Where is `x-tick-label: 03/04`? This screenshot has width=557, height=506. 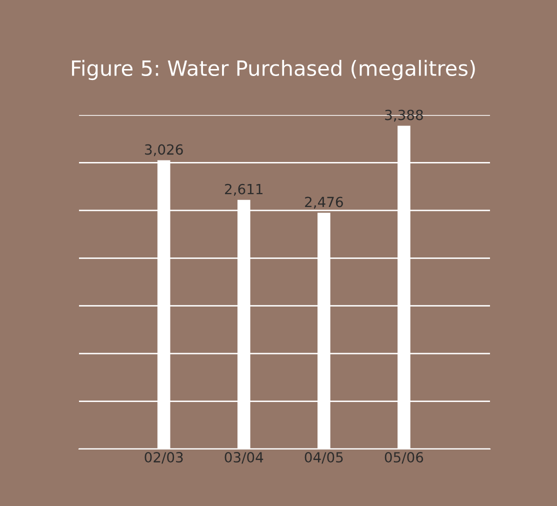
x-tick-label: 03/04 is located at coordinates (244, 458).